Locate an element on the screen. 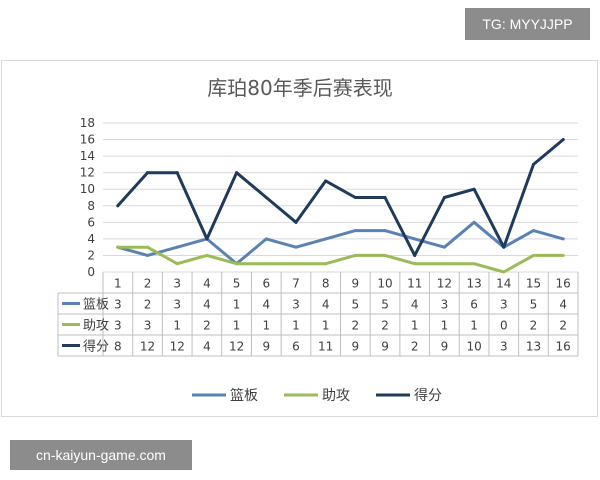 This screenshot has width=600, height=480. y-tick-label: 6 is located at coordinates (91, 222).